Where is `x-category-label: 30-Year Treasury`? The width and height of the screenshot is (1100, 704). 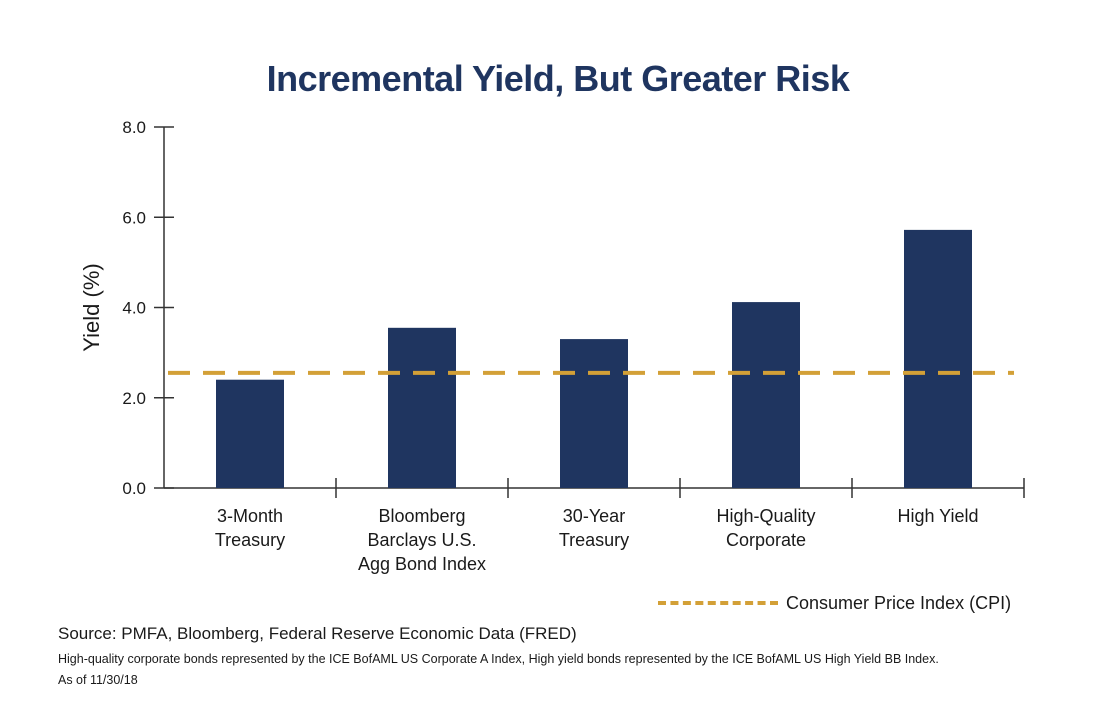
x-category-label: 30-Year Treasury is located at coordinates (594, 528).